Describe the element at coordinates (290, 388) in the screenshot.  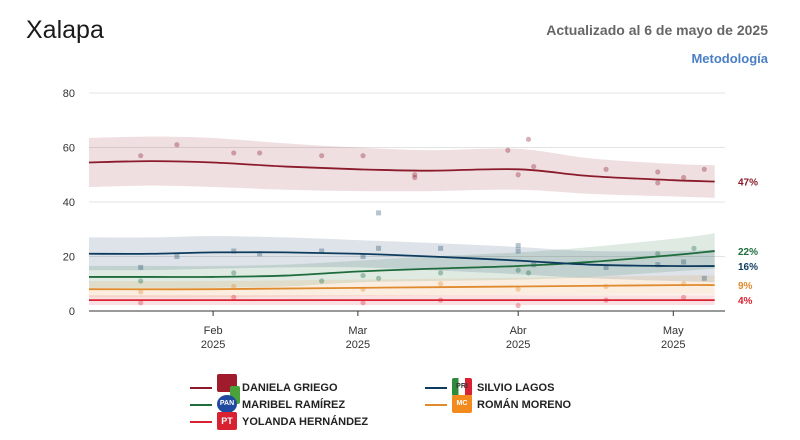
I see `legend-label: DANIELA GRIEGO` at that location.